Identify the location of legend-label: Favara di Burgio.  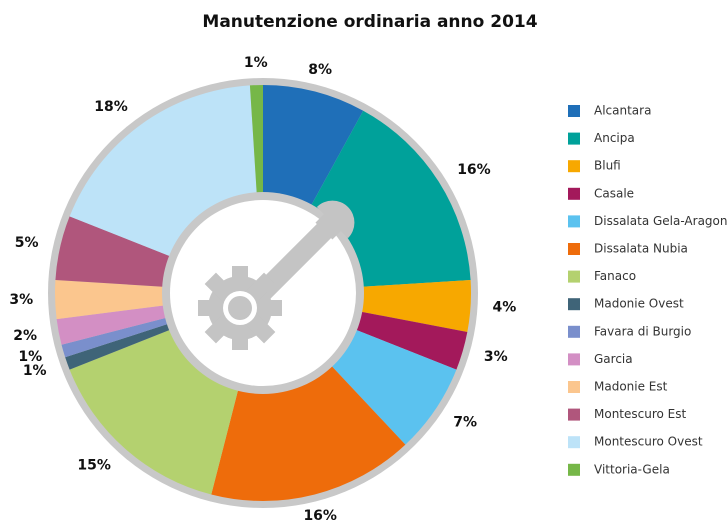
(642, 331).